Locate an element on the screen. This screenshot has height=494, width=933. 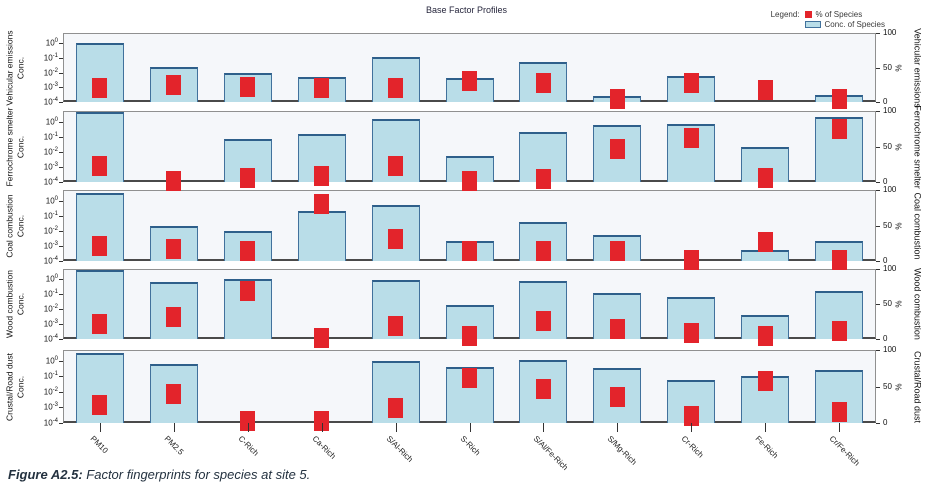
panel-name: Vehicular emissions is located at coordinates (9, 67).